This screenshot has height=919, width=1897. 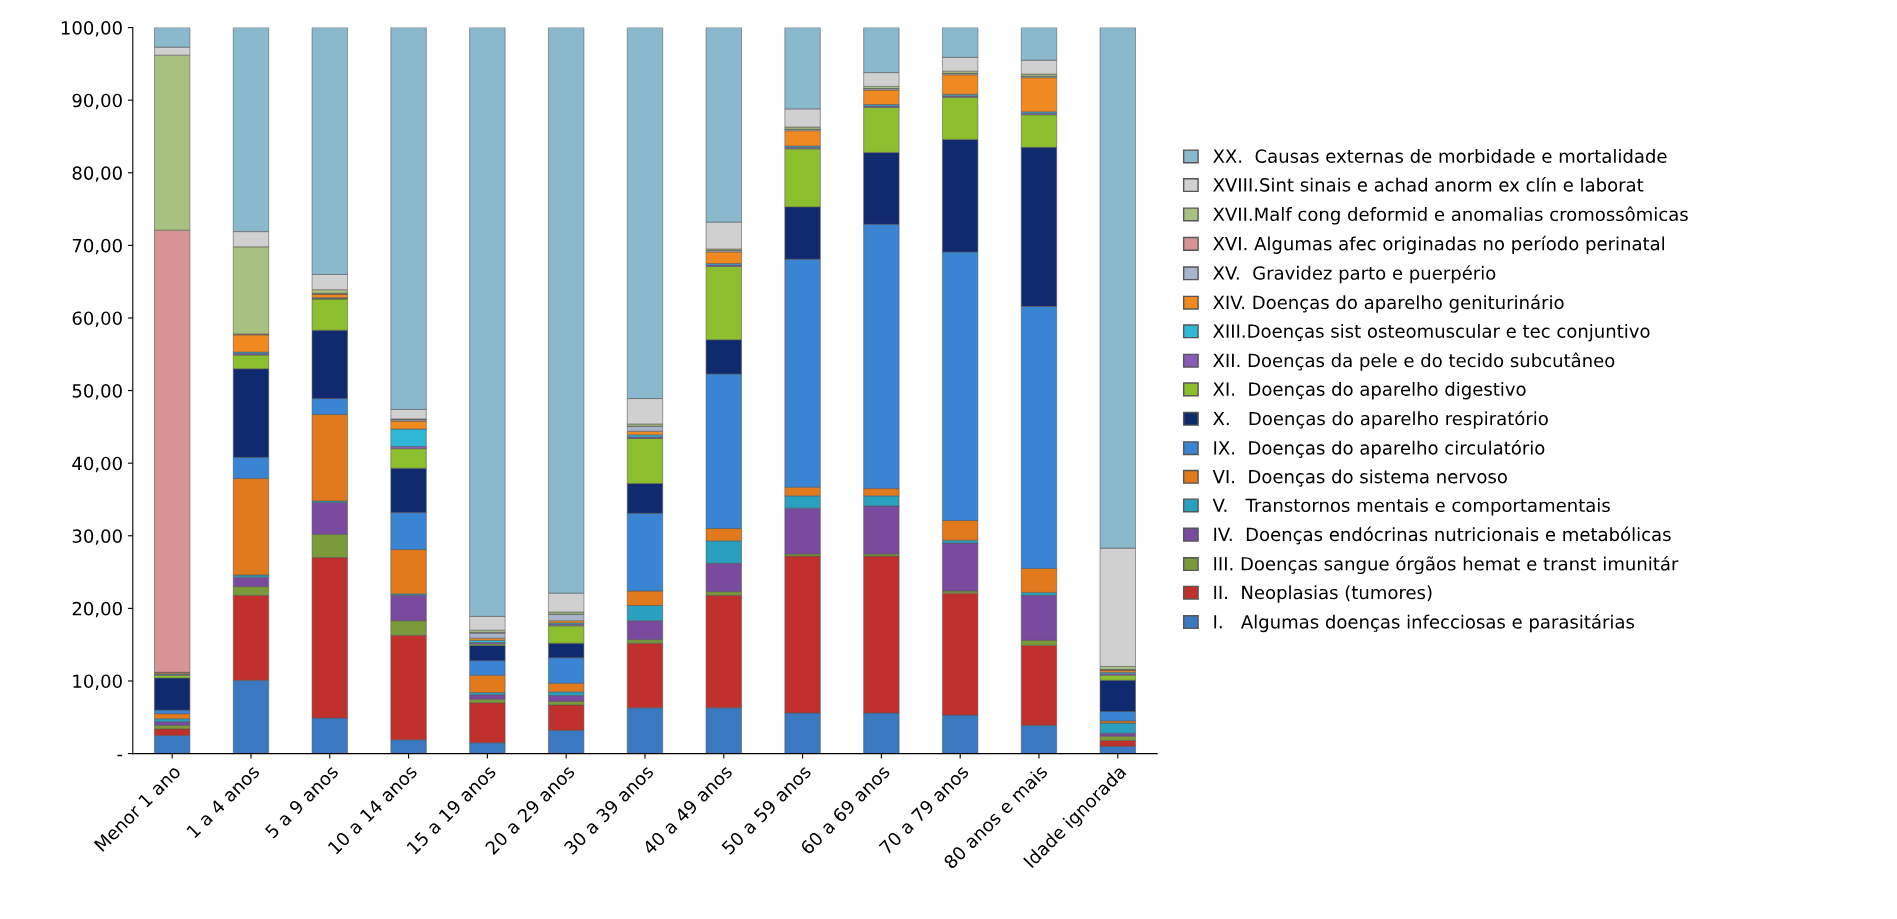 What do you see at coordinates (97, 682) in the screenshot?
I see `y-tick-label: 10,00` at bounding box center [97, 682].